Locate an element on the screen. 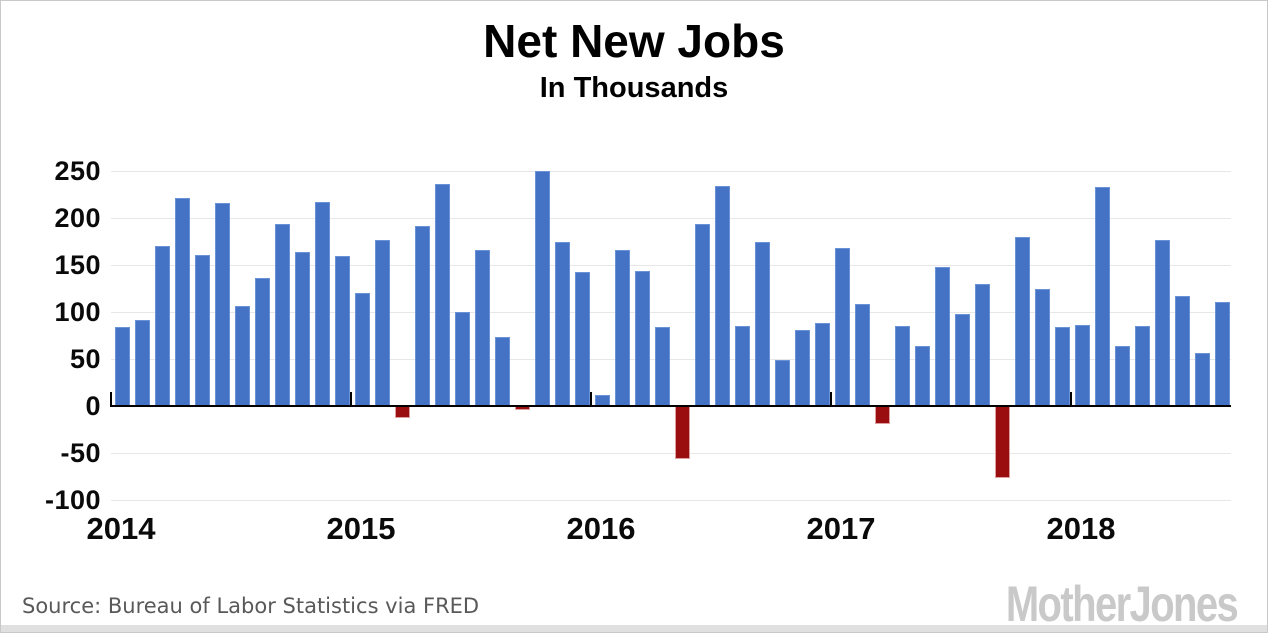  y-tick-label-250: 250 is located at coordinates (77, 171).